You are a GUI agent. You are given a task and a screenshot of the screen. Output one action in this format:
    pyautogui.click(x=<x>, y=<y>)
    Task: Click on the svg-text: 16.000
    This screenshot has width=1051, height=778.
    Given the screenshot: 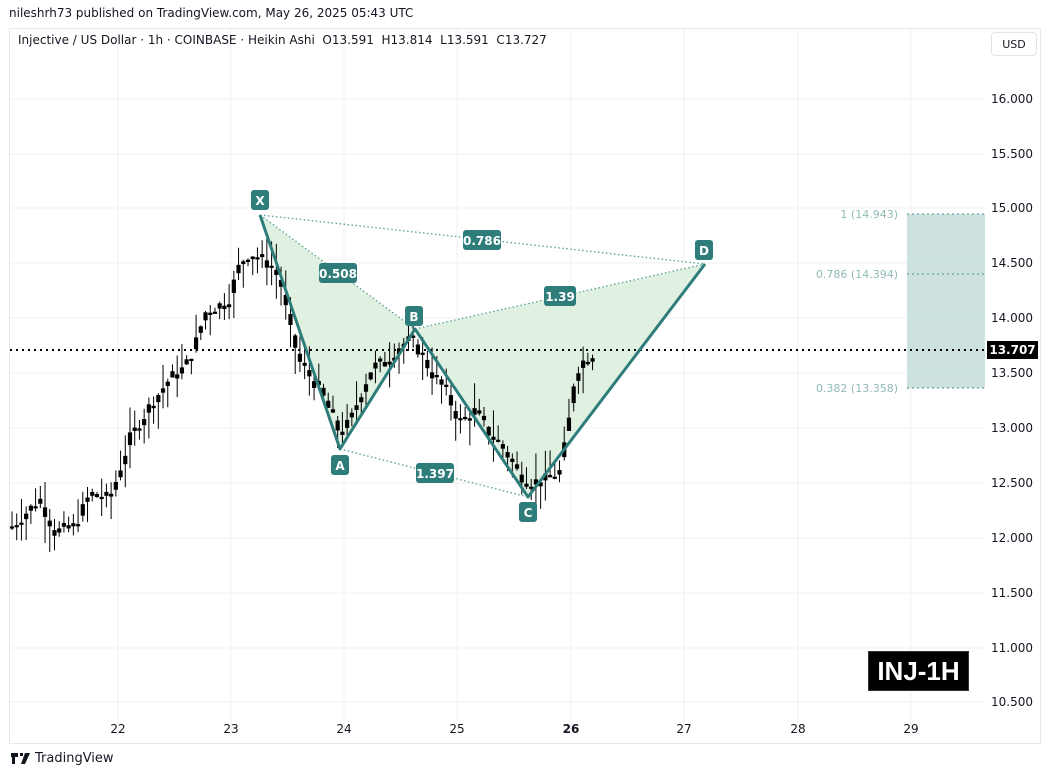 What is the action you would take?
    pyautogui.click(x=1012, y=99)
    